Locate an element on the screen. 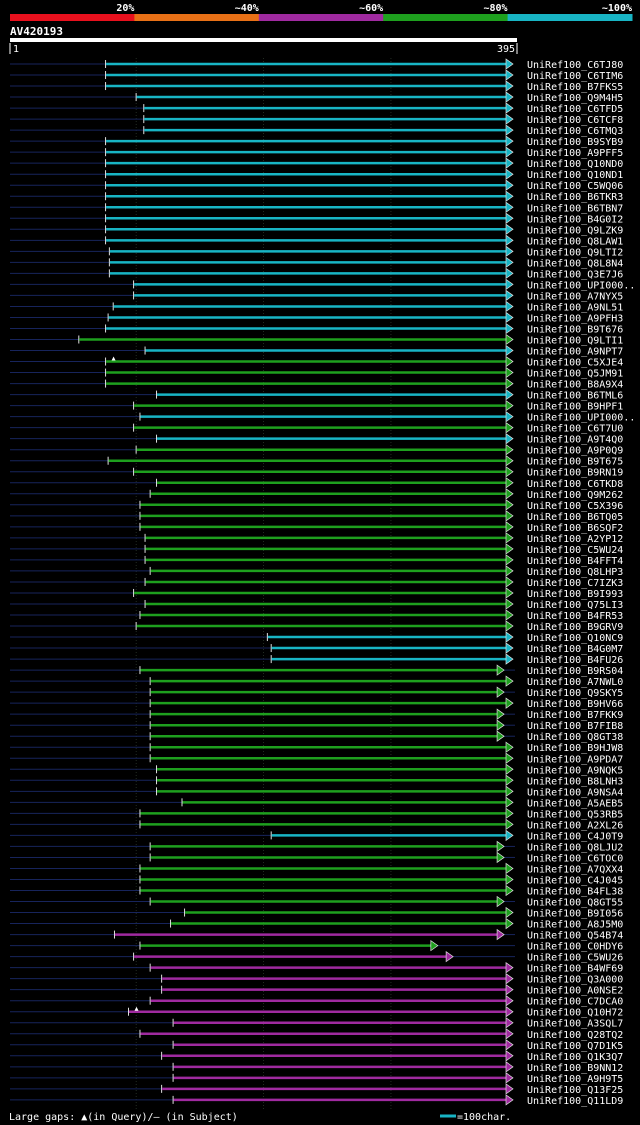 The image size is (640, 1125). hit-label: UniRef100_C6TJ80 is located at coordinates (575, 65).